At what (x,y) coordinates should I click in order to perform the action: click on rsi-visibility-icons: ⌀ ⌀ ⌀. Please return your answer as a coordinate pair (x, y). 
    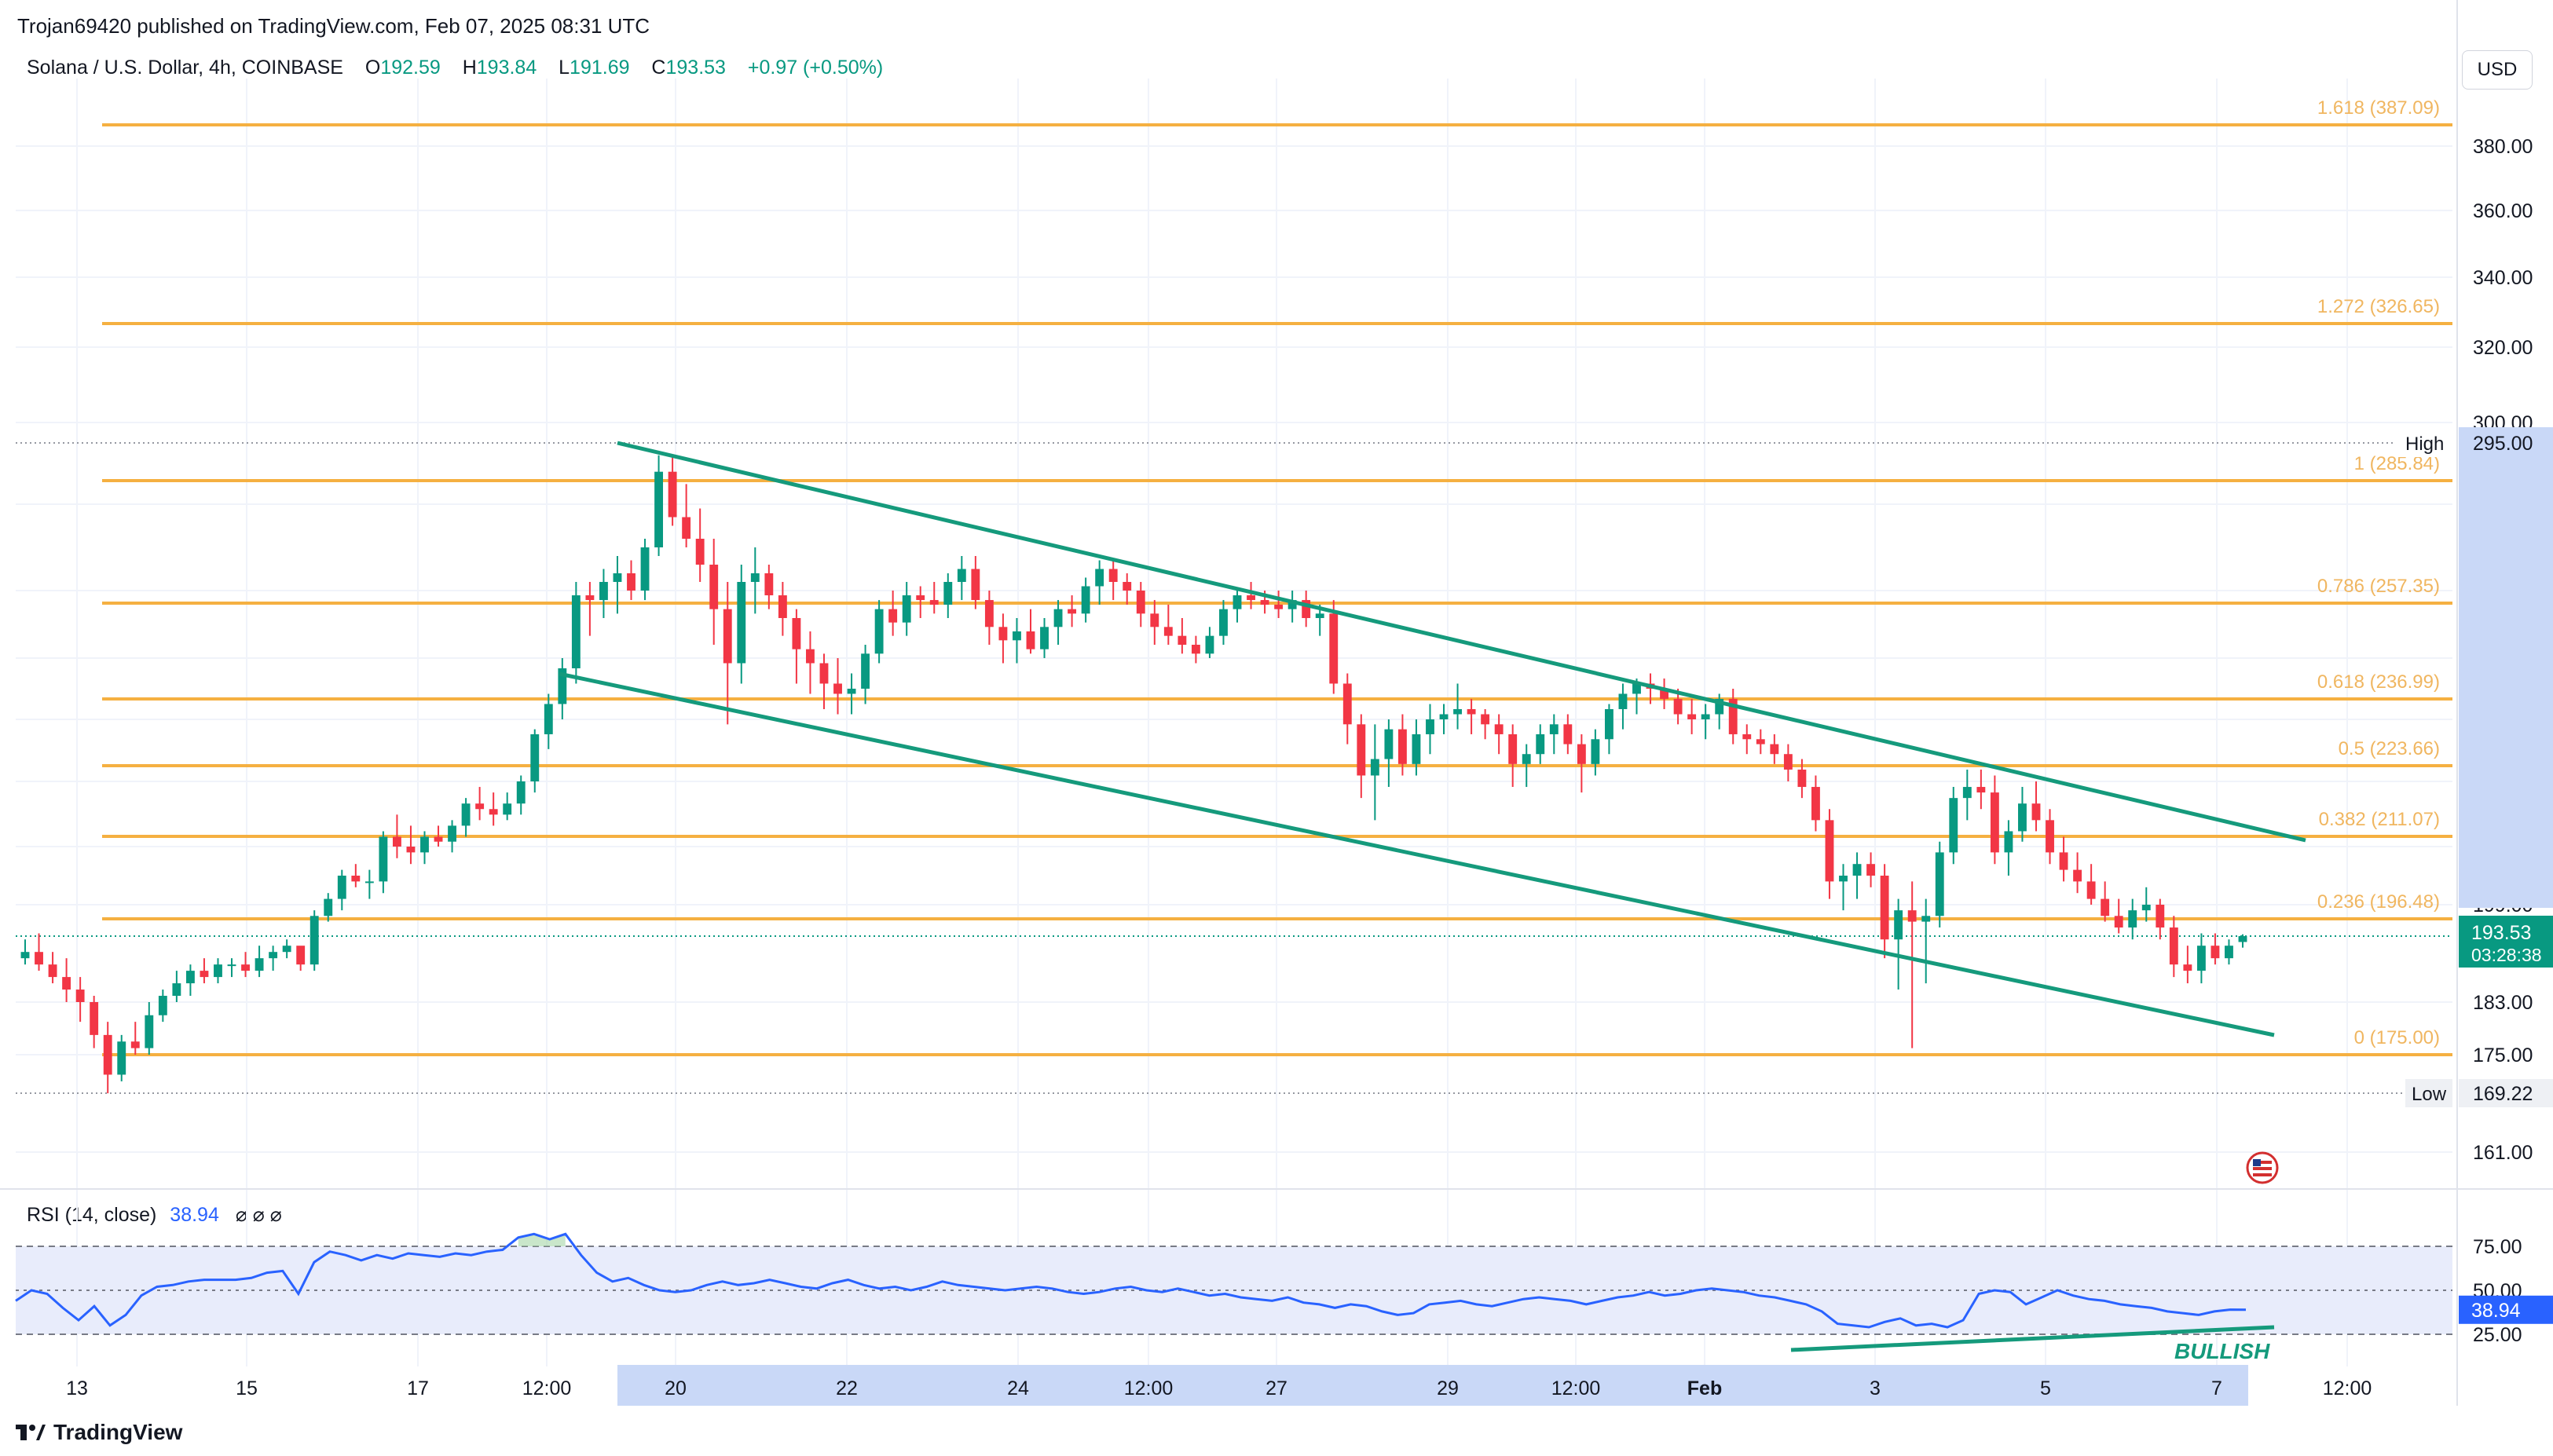
    Looking at the image, I should click on (258, 1215).